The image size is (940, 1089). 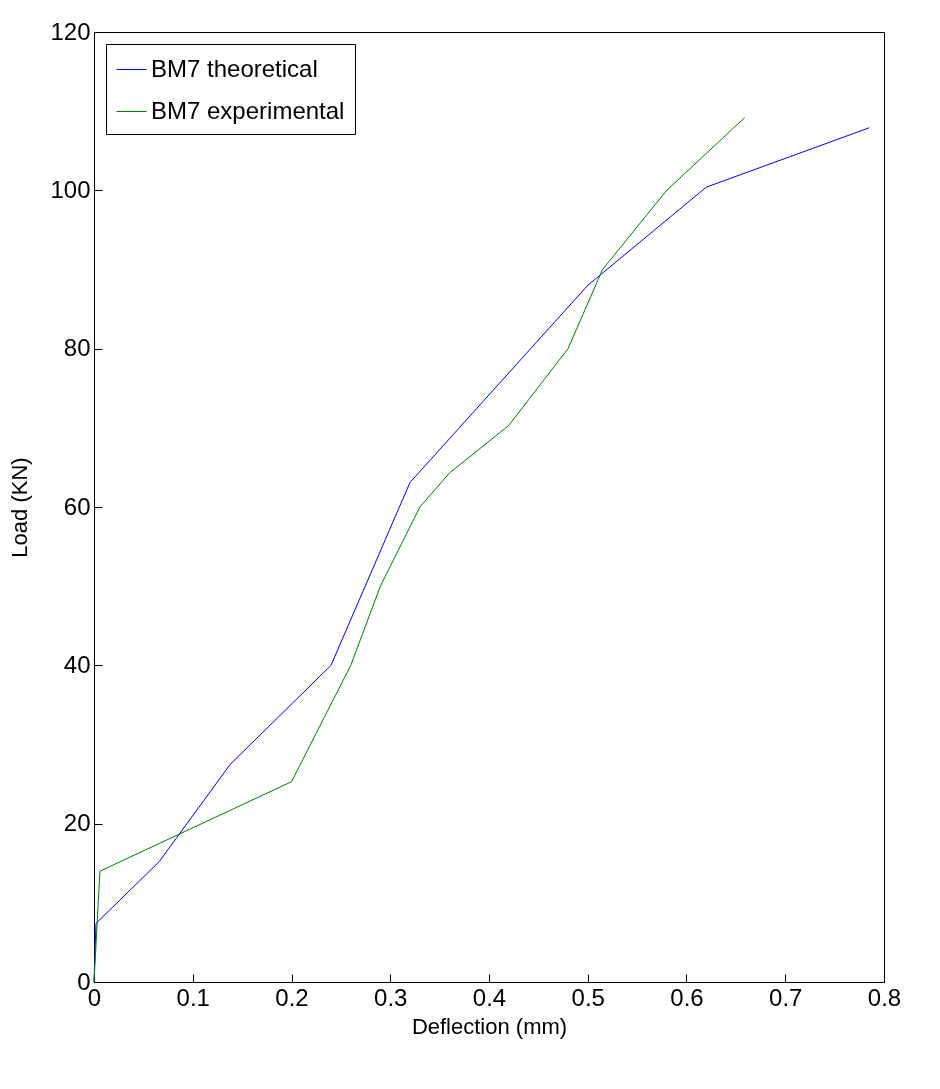 I want to click on x-tick-label: 0.2, so click(x=292, y=997).